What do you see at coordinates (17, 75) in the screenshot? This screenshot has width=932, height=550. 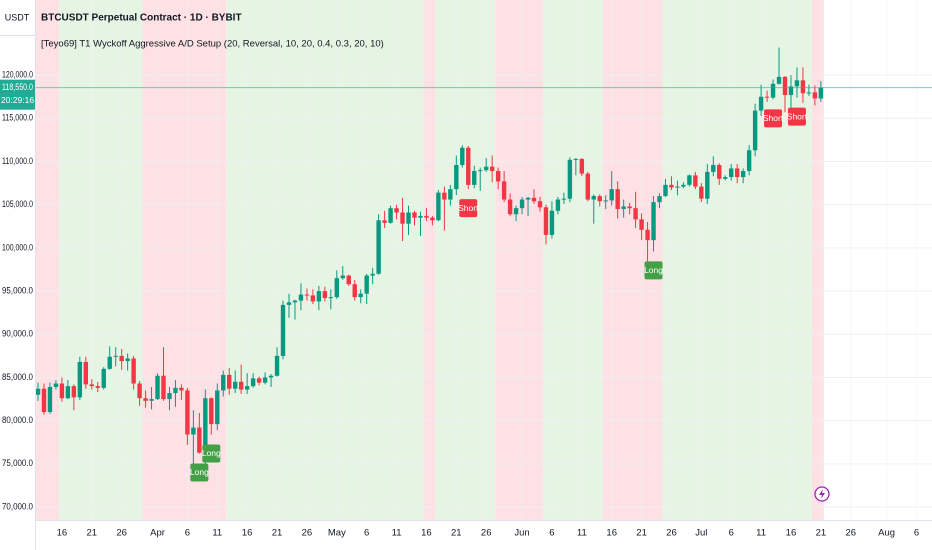 I see `y-tick-label: 120,000.0` at bounding box center [17, 75].